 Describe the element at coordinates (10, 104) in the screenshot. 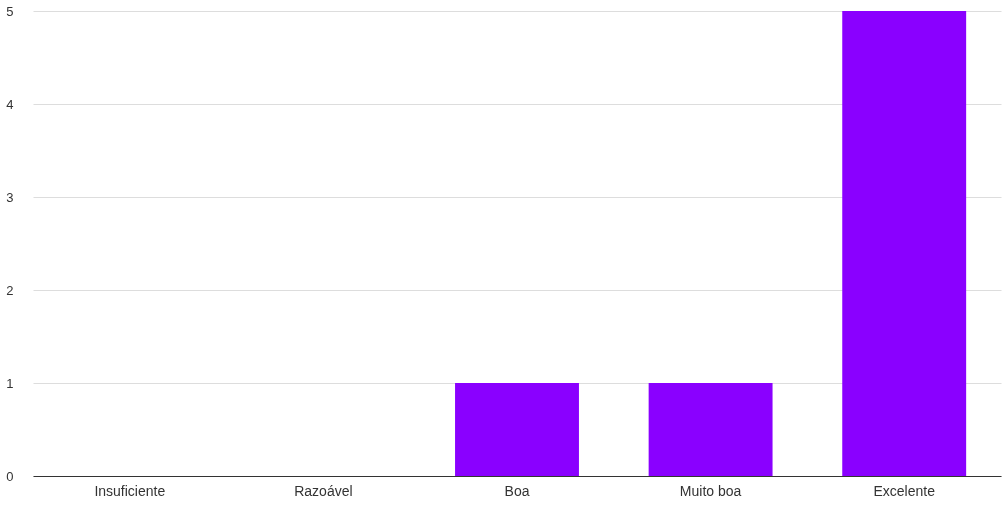

I see `y-tick-label: 4` at that location.